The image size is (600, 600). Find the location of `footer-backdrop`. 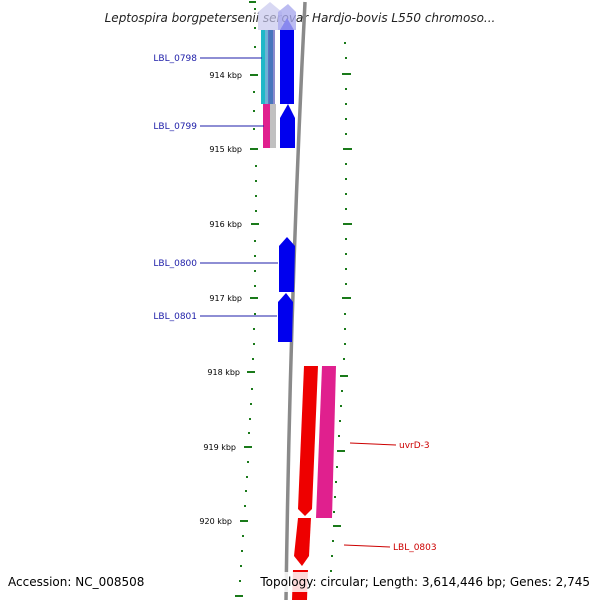

footer-backdrop is located at coordinates (428, 582).